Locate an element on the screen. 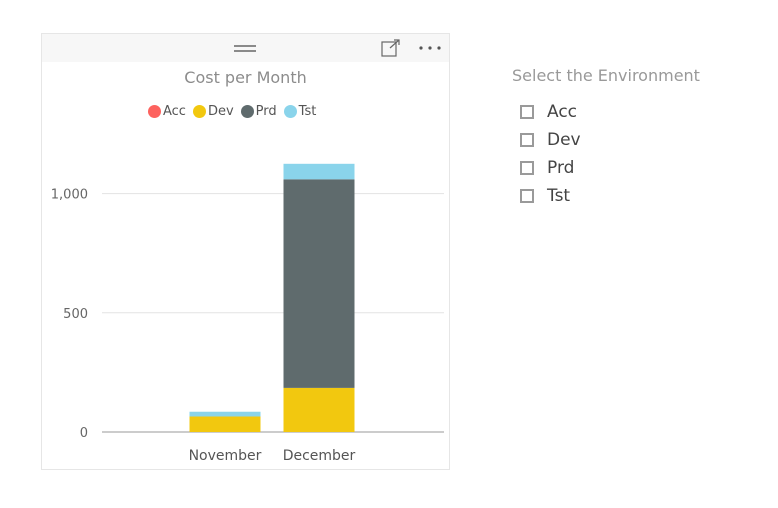  slicer-item-label: Acc is located at coordinates (562, 112).